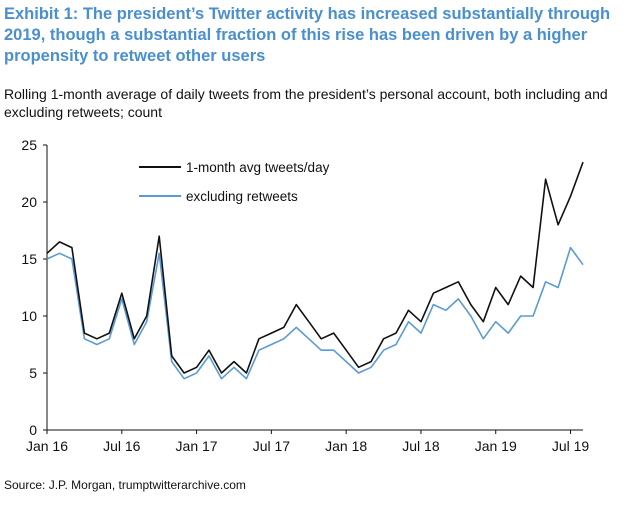 The height and width of the screenshot is (505, 633). What do you see at coordinates (272, 446) in the screenshot?
I see `x-tick-label: Jul 17` at bounding box center [272, 446].